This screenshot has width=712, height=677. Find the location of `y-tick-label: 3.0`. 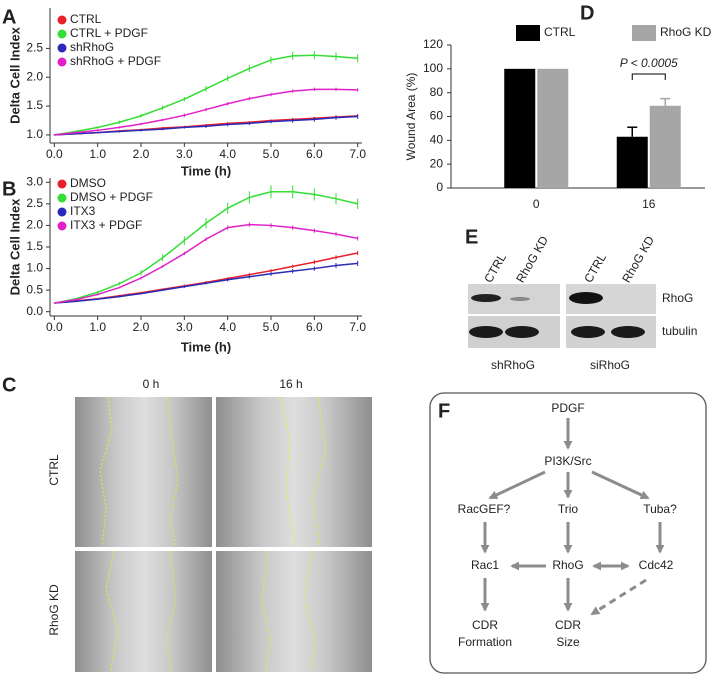

y-tick-label: 3.0 is located at coordinates (34, 181).